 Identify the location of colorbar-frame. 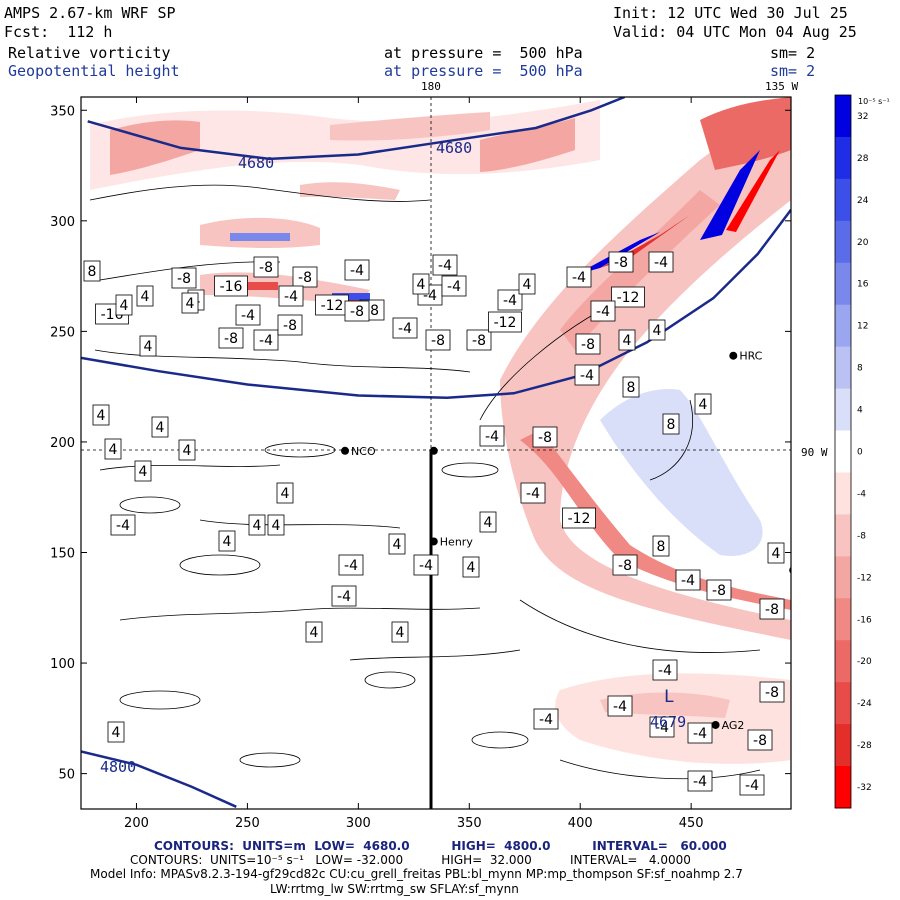
(843, 451).